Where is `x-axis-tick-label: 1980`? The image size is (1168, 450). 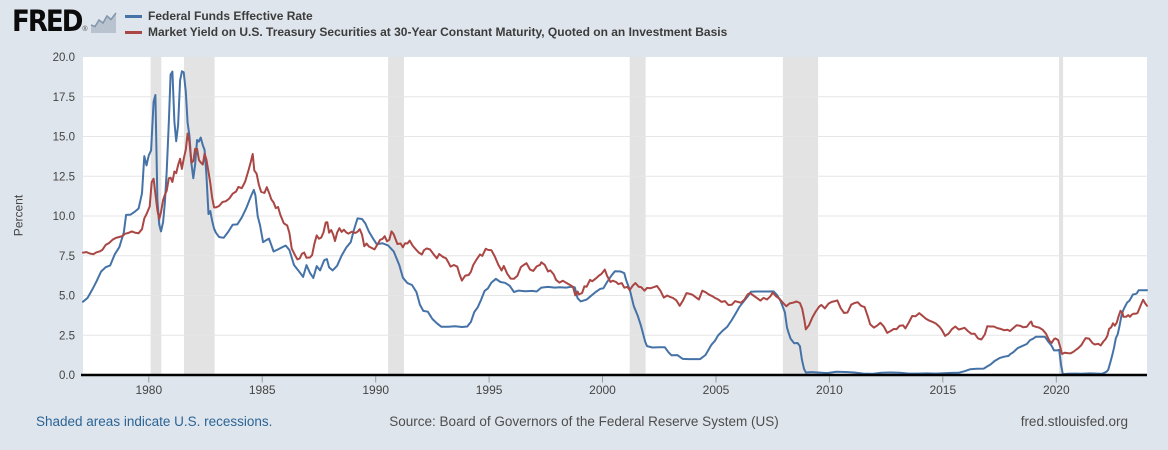
x-axis-tick-label: 1980 is located at coordinates (148, 390).